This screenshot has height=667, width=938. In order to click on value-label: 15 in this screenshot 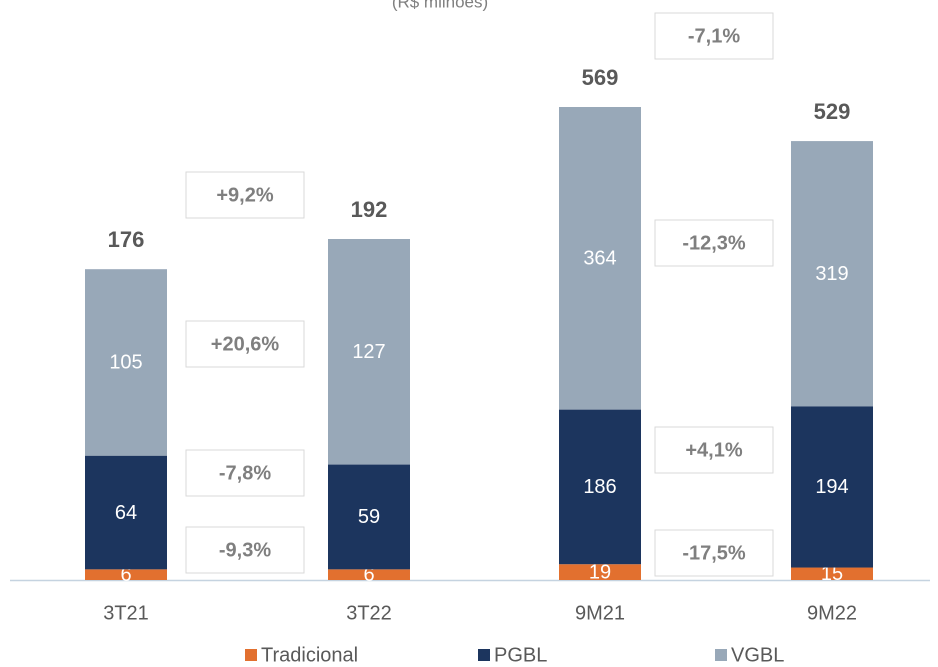, I will do `click(832, 574)`.